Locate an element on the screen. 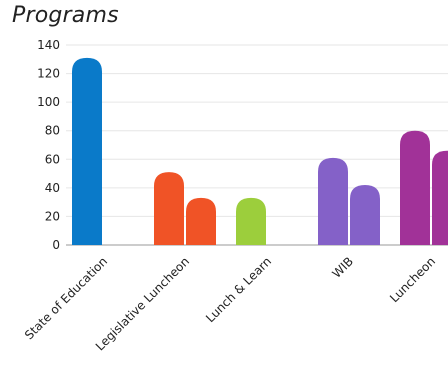 The height and width of the screenshot is (371, 448). y-tick-label: 100 is located at coordinates (48, 102).